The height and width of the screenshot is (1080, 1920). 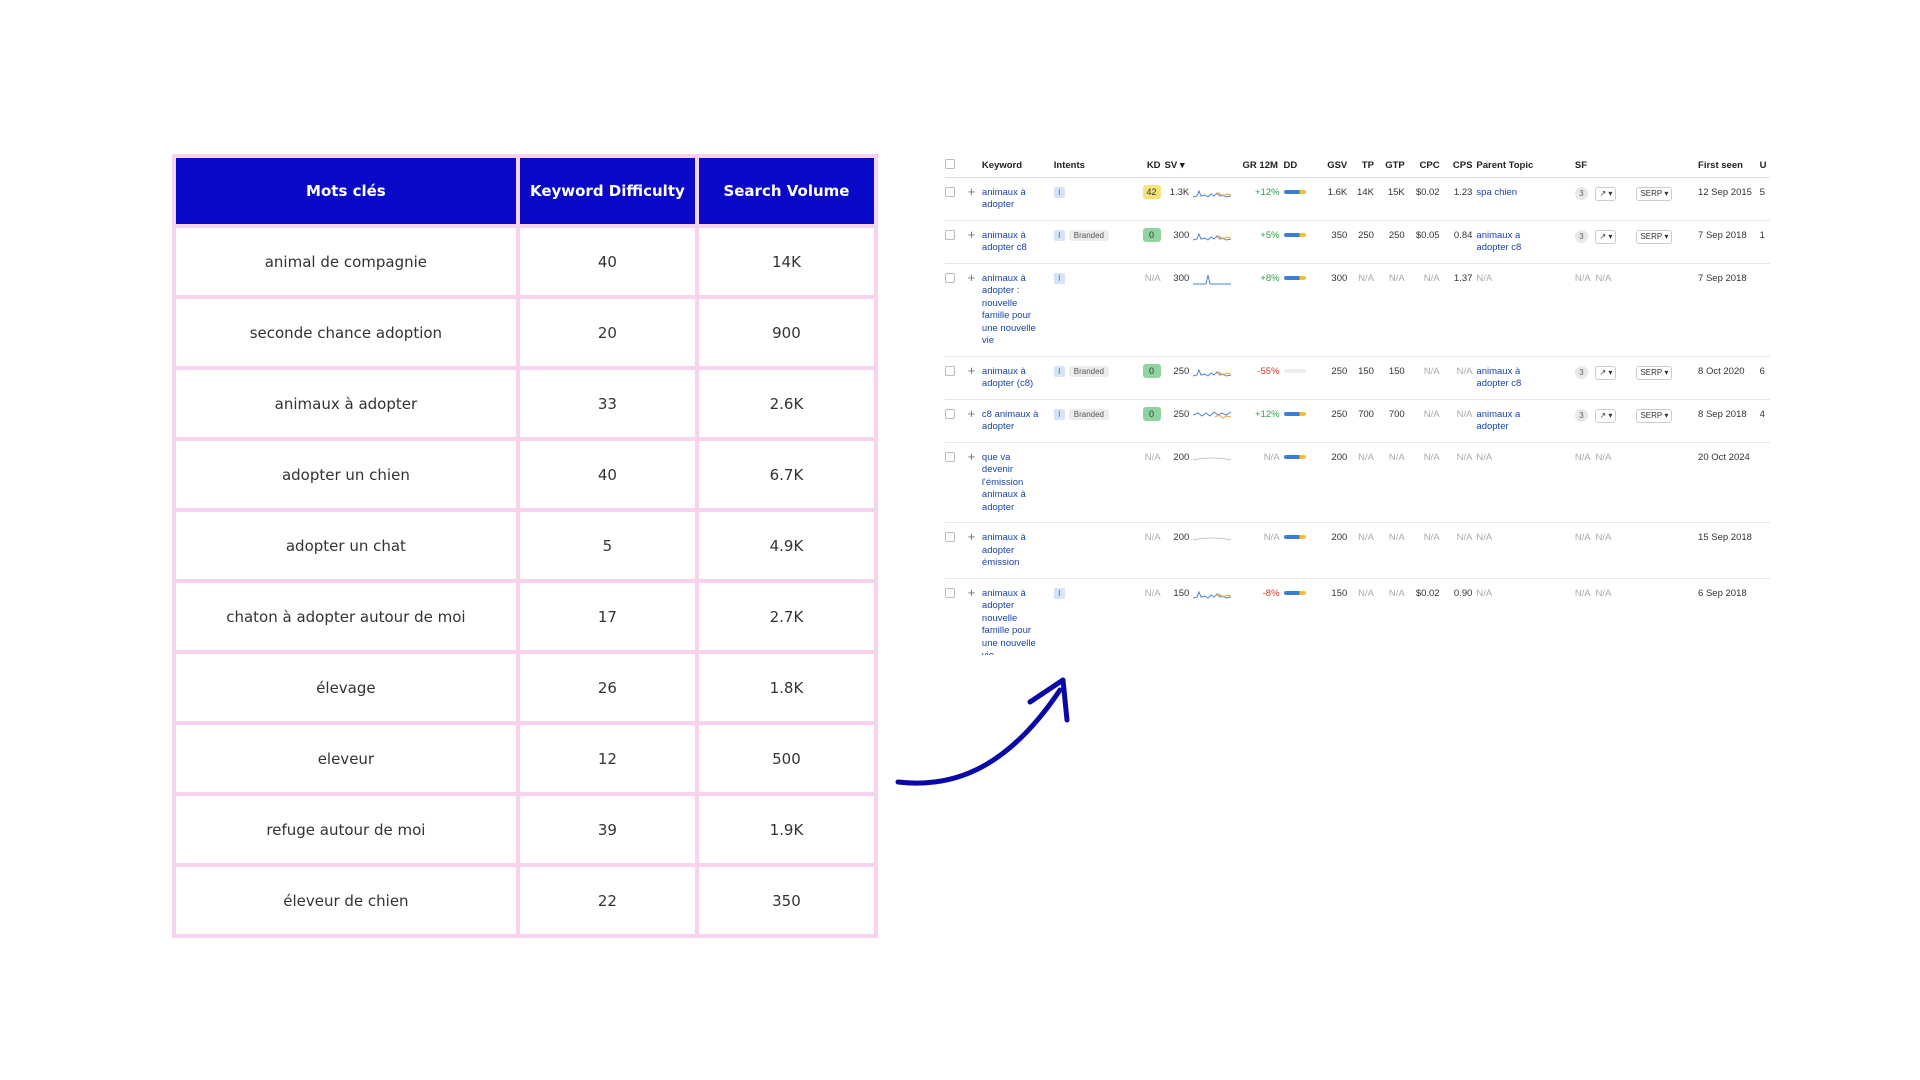 I want to click on col-u: U, so click(x=1764, y=166).